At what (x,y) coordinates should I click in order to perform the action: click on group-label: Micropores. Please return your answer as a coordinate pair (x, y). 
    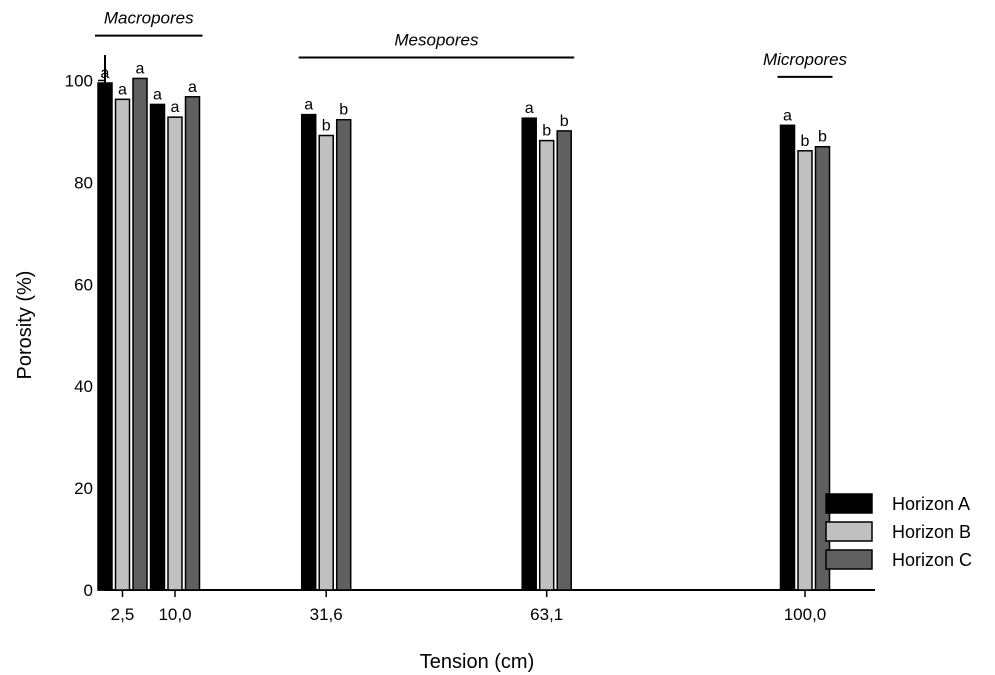
    Looking at the image, I should click on (805, 59).